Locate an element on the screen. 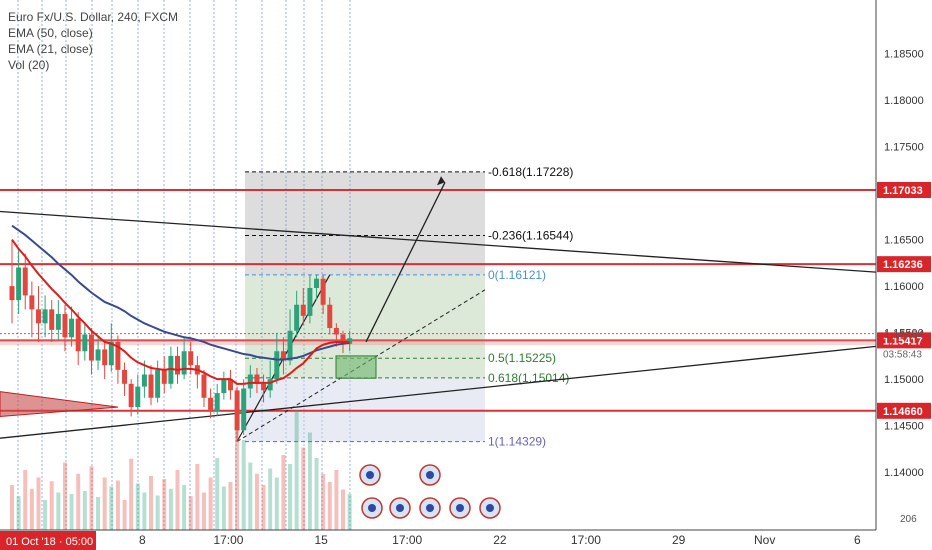 This screenshot has width=932, height=550. price-tick-label: 1.14500 is located at coordinates (904, 427).